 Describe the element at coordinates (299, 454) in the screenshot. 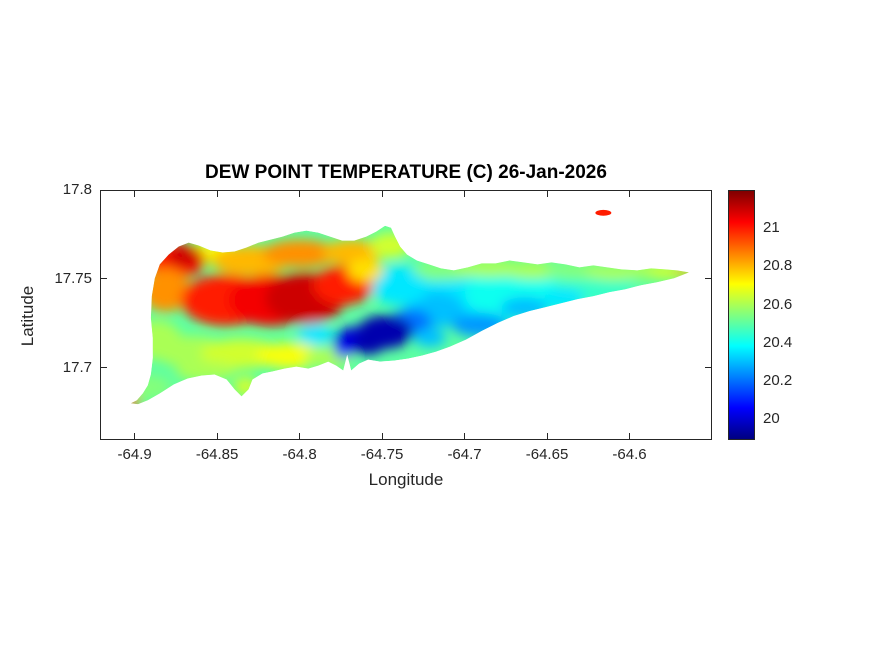

I see `x-tick-label: -64.8` at that location.